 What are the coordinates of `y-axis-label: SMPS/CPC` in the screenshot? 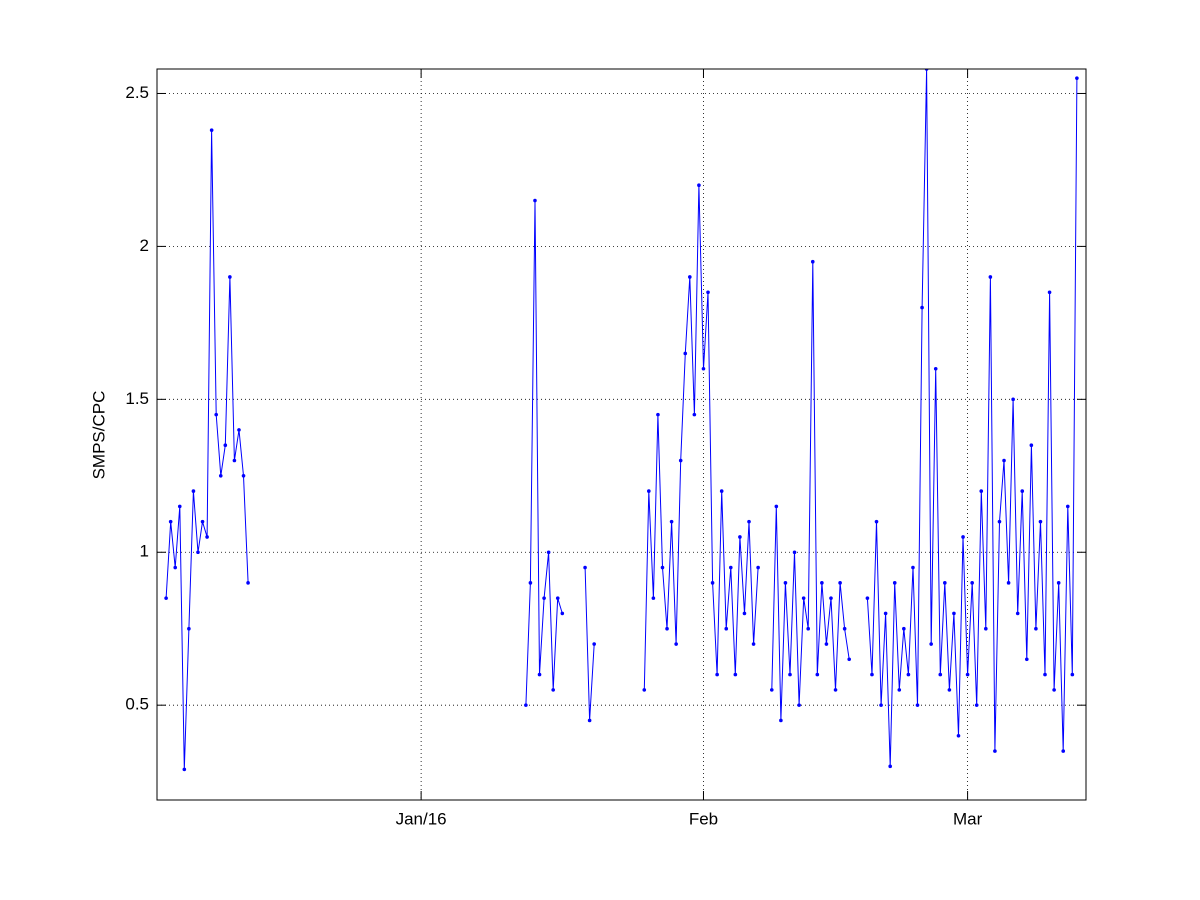 It's located at (98, 435).